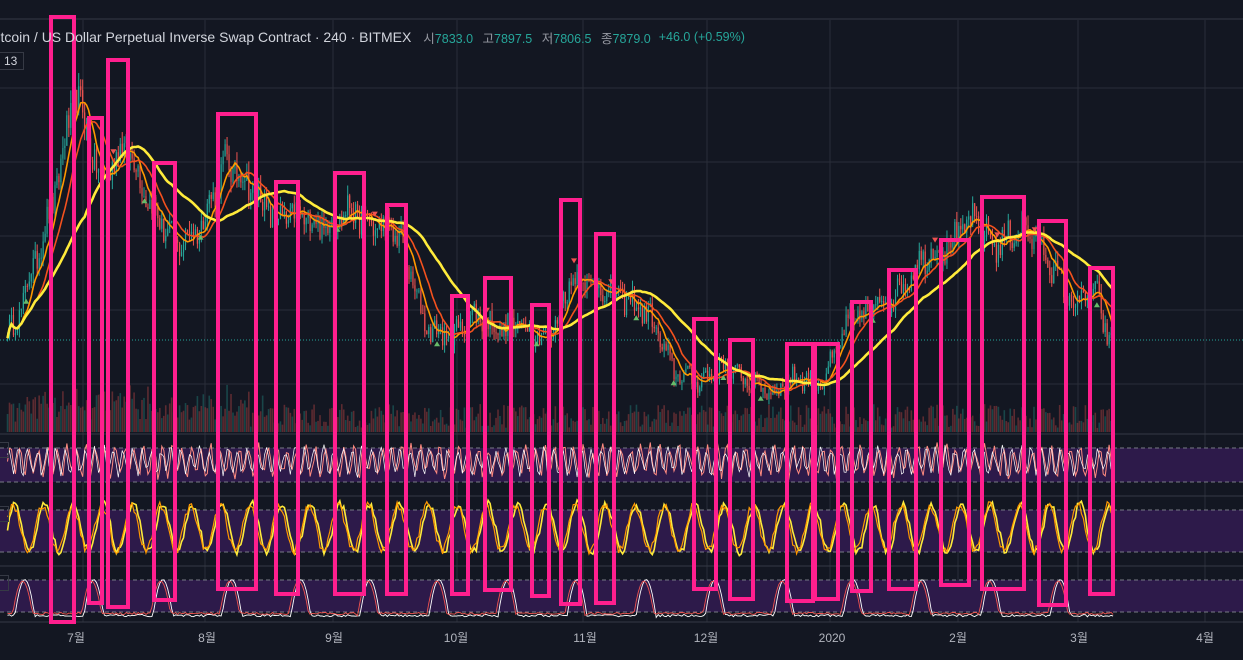  I want to click on sell-marker, so click(935, 240).